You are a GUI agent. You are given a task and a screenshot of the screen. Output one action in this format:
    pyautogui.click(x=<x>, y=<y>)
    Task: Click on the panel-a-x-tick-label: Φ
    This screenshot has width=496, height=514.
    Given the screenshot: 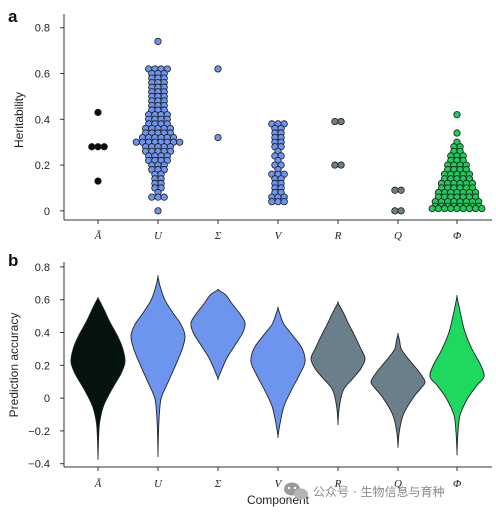 What is the action you would take?
    pyautogui.click(x=457, y=236)
    